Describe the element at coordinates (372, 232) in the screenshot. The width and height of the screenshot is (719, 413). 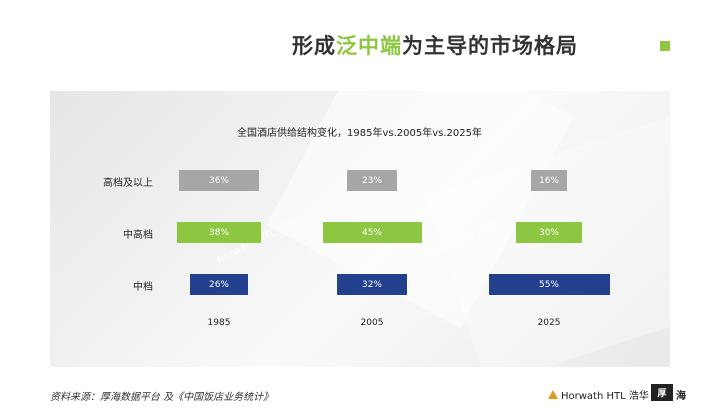
I see `bar-2005-mid-high: 45%` at that location.